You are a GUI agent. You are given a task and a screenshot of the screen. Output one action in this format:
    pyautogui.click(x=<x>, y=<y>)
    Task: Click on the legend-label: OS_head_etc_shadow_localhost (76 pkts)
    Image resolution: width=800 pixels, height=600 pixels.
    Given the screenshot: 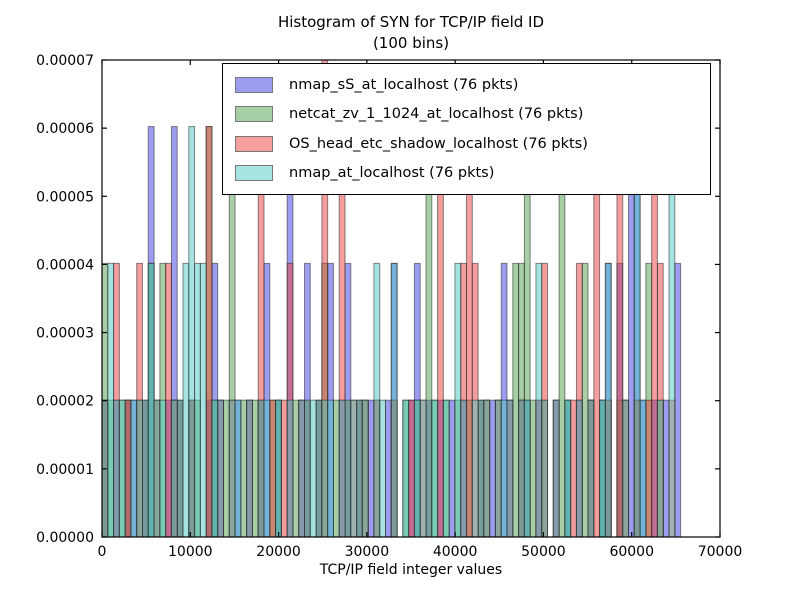 What is the action you would take?
    pyautogui.click(x=438, y=143)
    